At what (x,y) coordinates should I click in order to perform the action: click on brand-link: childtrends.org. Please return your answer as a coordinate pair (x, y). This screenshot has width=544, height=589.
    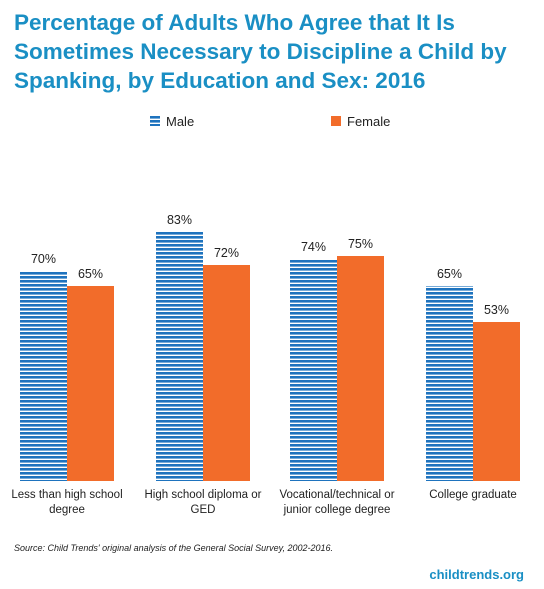
    Looking at the image, I should click on (476, 574).